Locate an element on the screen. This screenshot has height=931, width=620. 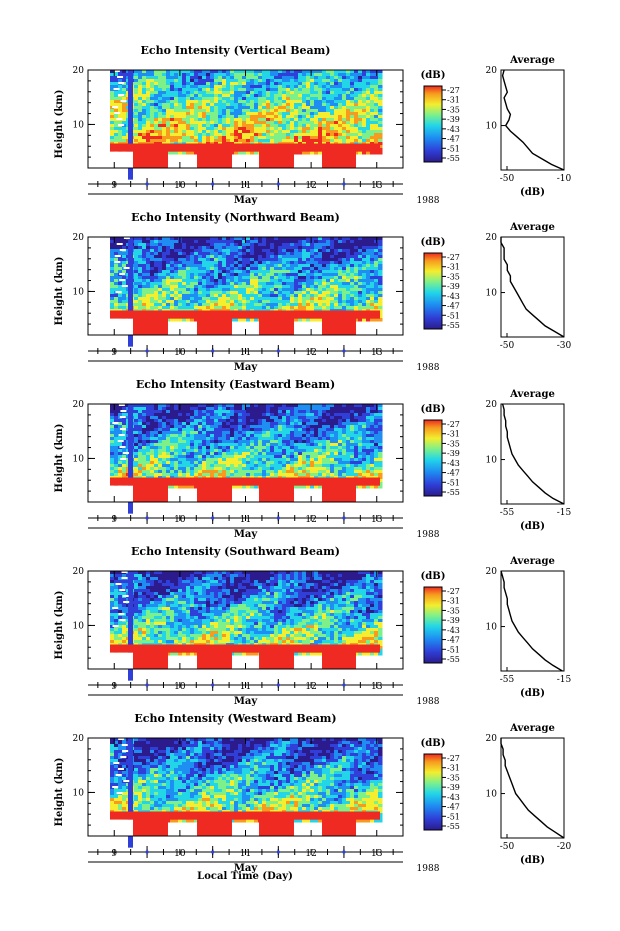
colorbar-tick-label: -39 is located at coordinates (453, 119).